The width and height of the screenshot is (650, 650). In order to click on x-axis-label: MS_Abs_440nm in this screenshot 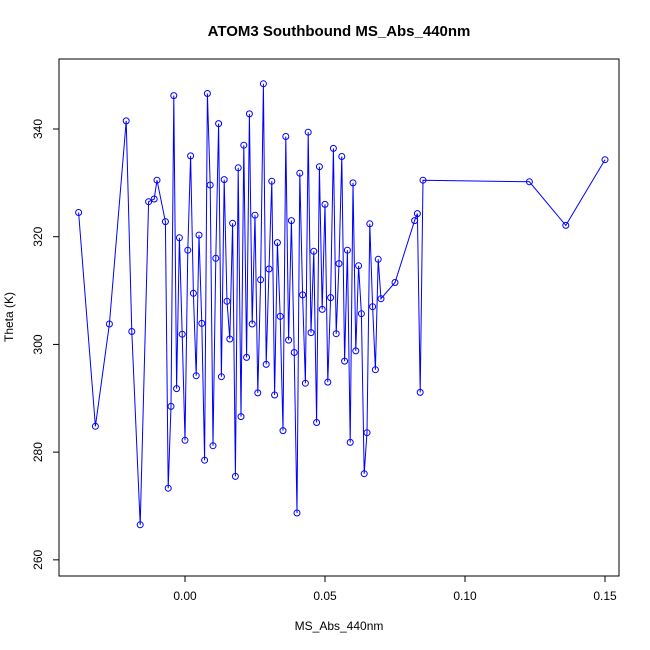, I will do `click(339, 626)`.